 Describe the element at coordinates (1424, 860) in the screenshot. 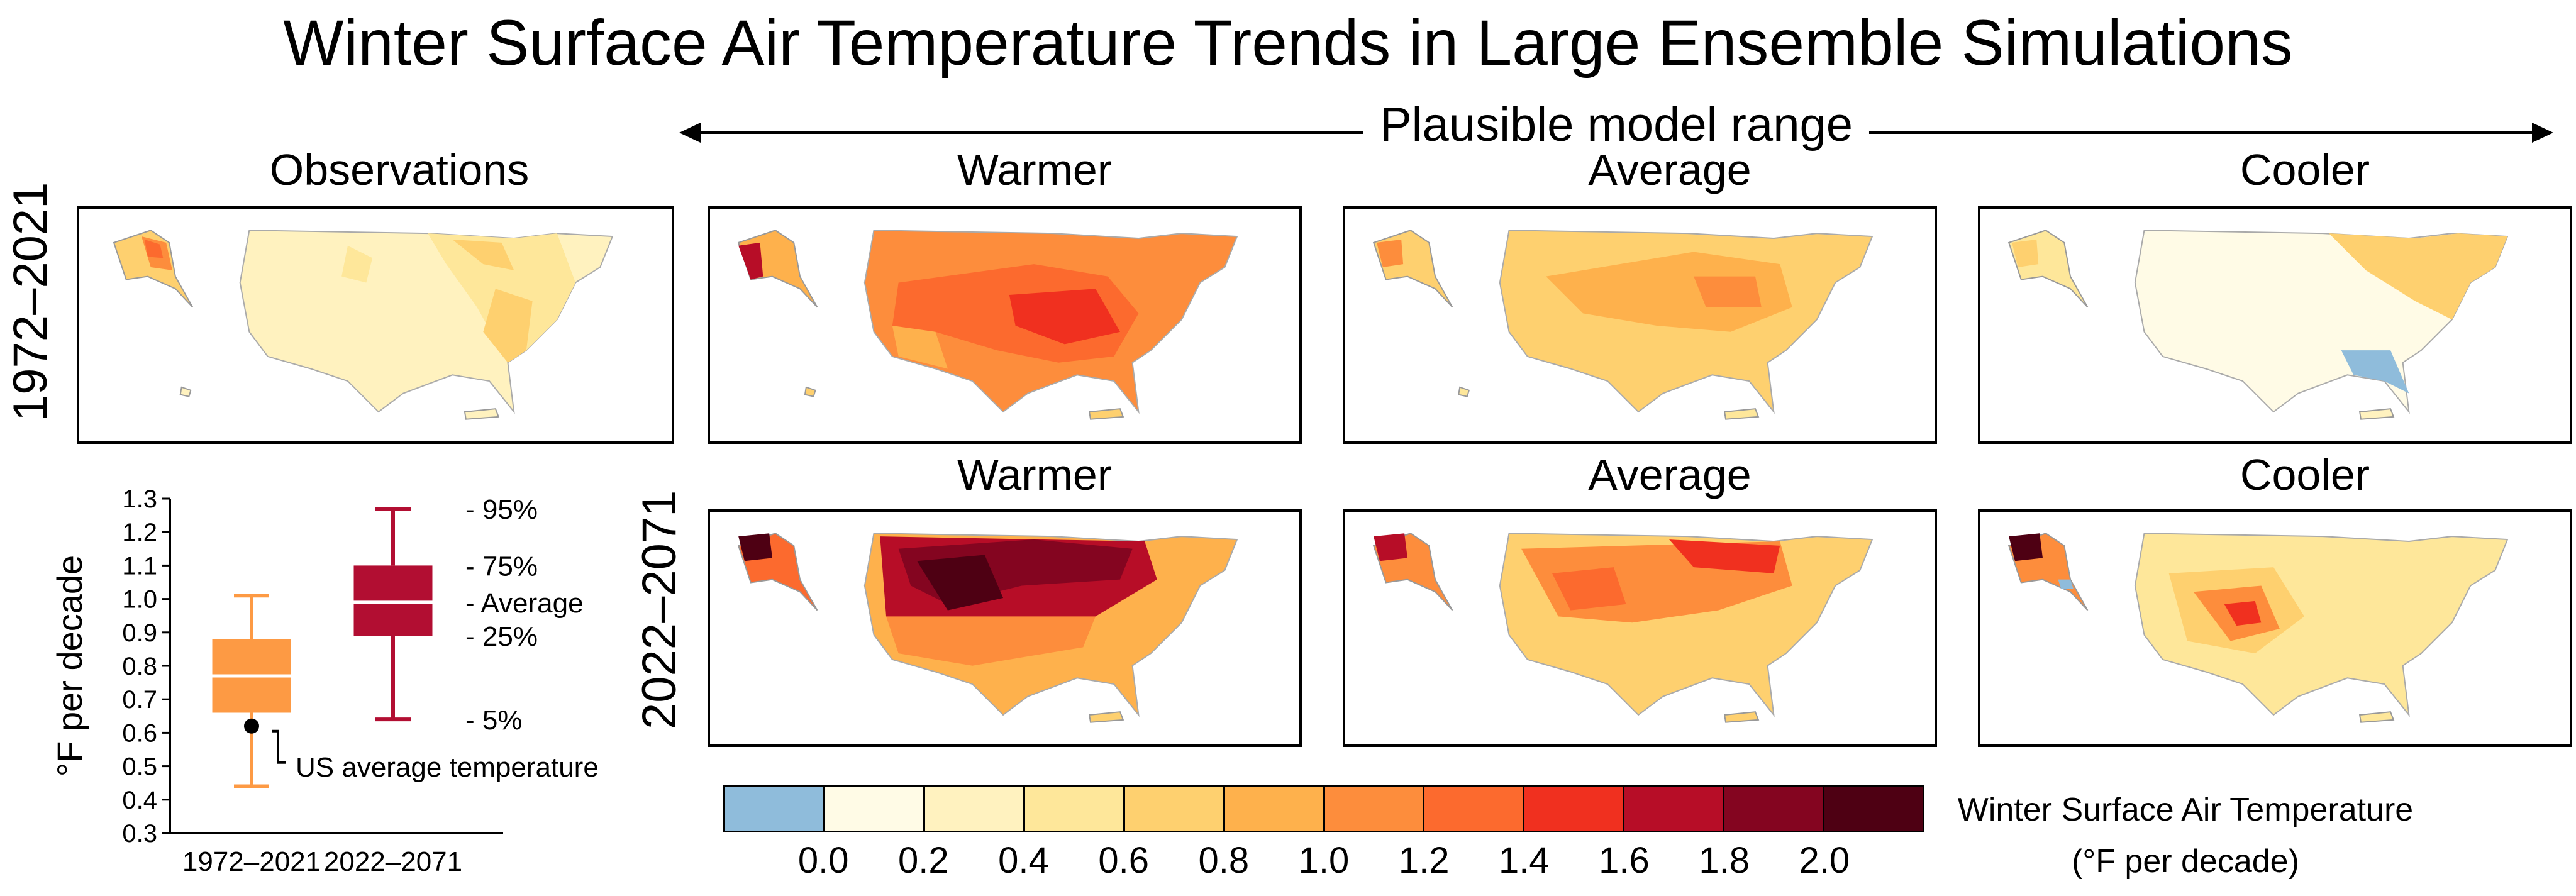

I see `colorbar-tick-label: 1.2` at that location.